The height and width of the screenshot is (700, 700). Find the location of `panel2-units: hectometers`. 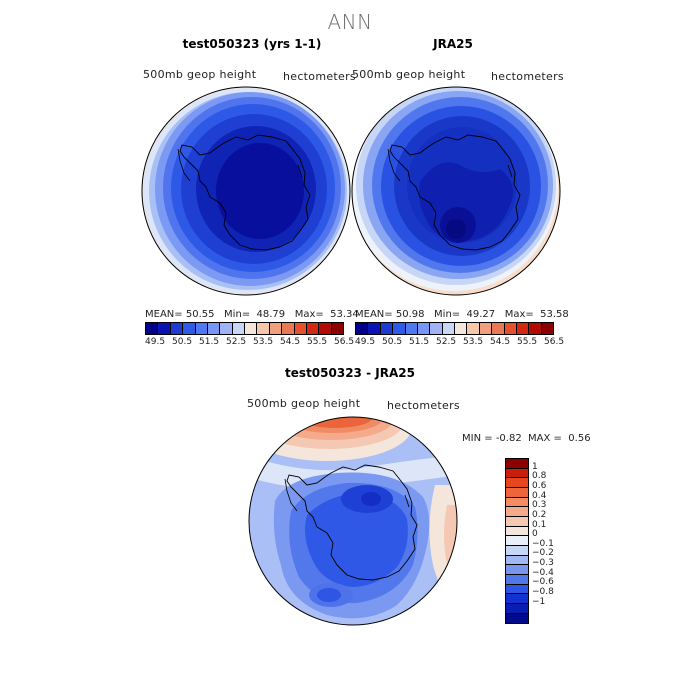

panel2-units: hectometers is located at coordinates (527, 76).